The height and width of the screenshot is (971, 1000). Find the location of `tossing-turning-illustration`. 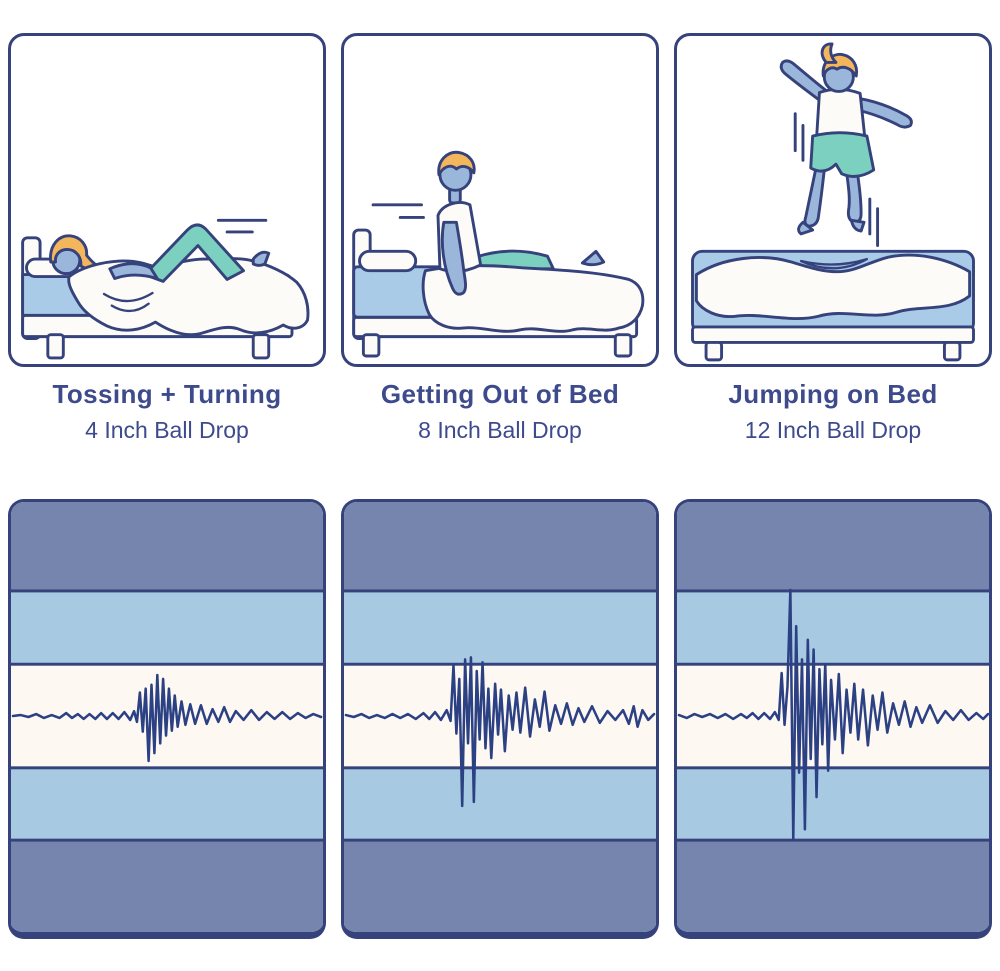

tossing-turning-illustration is located at coordinates (165, 289).